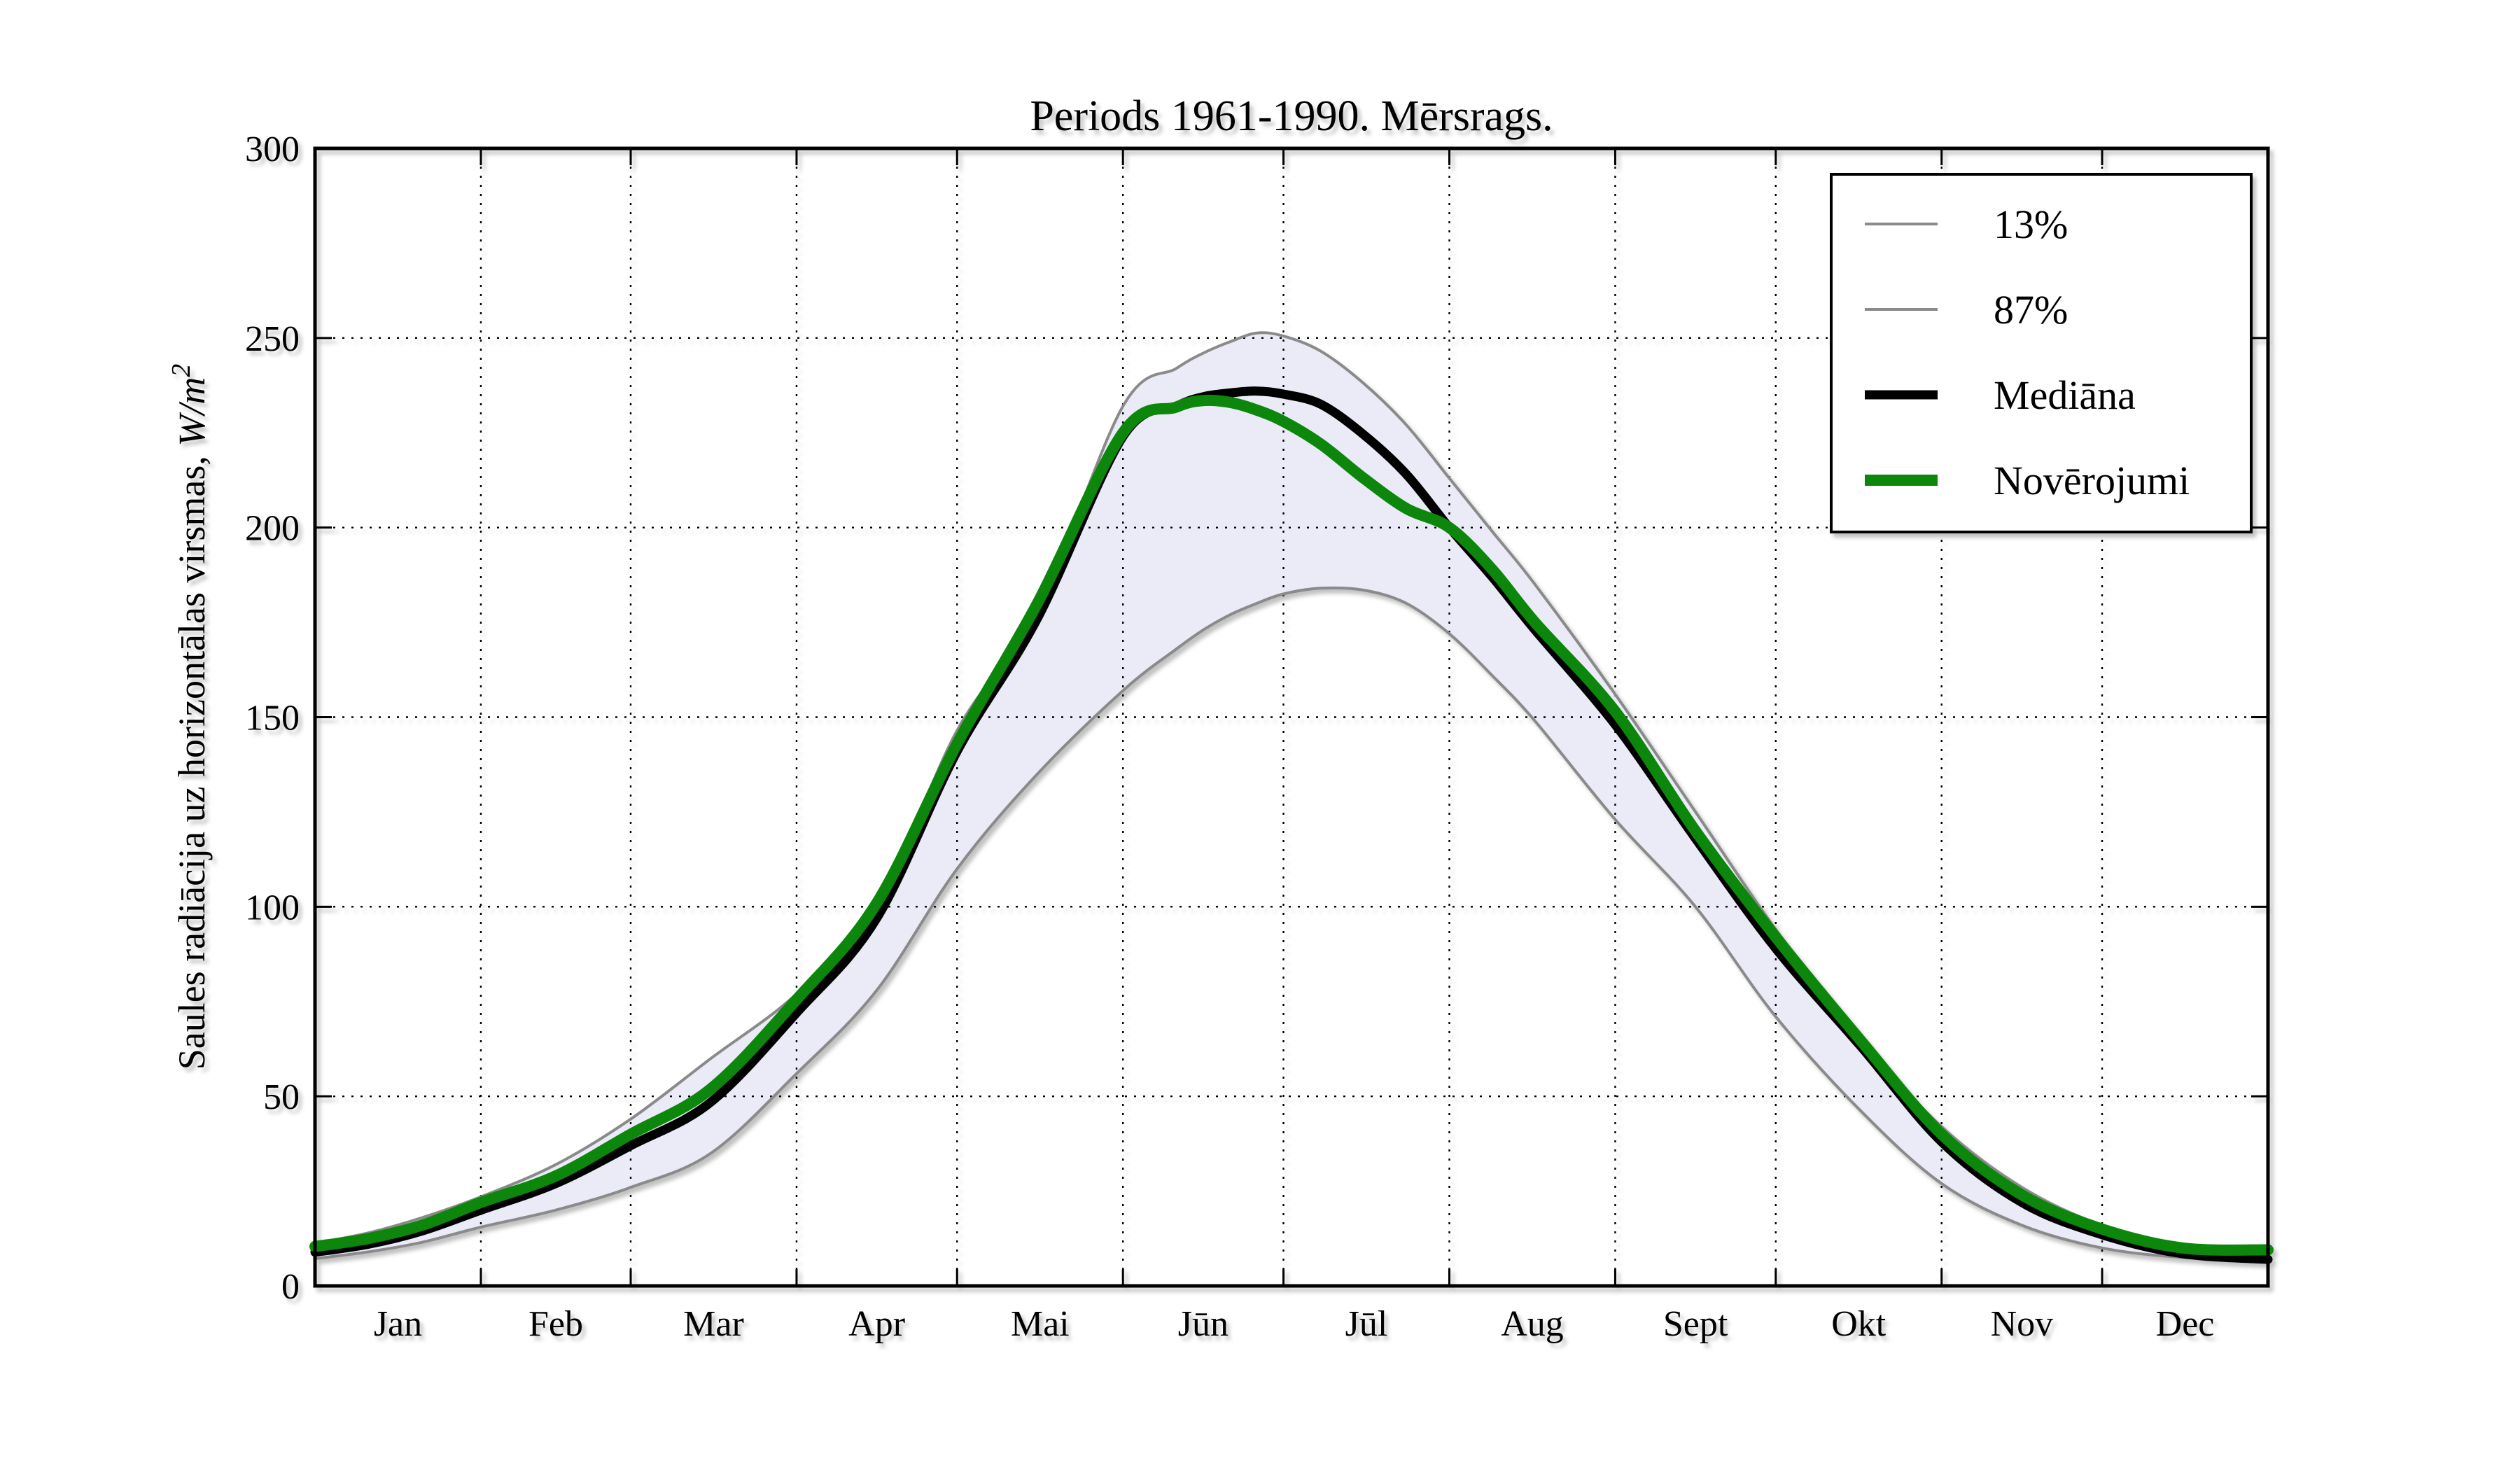 The width and height of the screenshot is (2520, 1470). I want to click on x-tick-label-jūn: Jūn, so click(1203, 1324).